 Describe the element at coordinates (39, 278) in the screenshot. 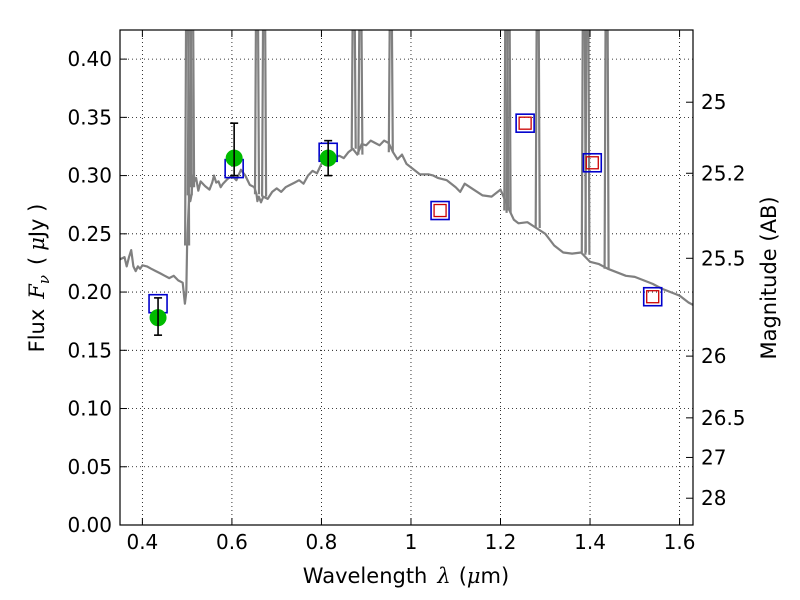

I see `y-axis-label: FluxFν(μJy )` at that location.